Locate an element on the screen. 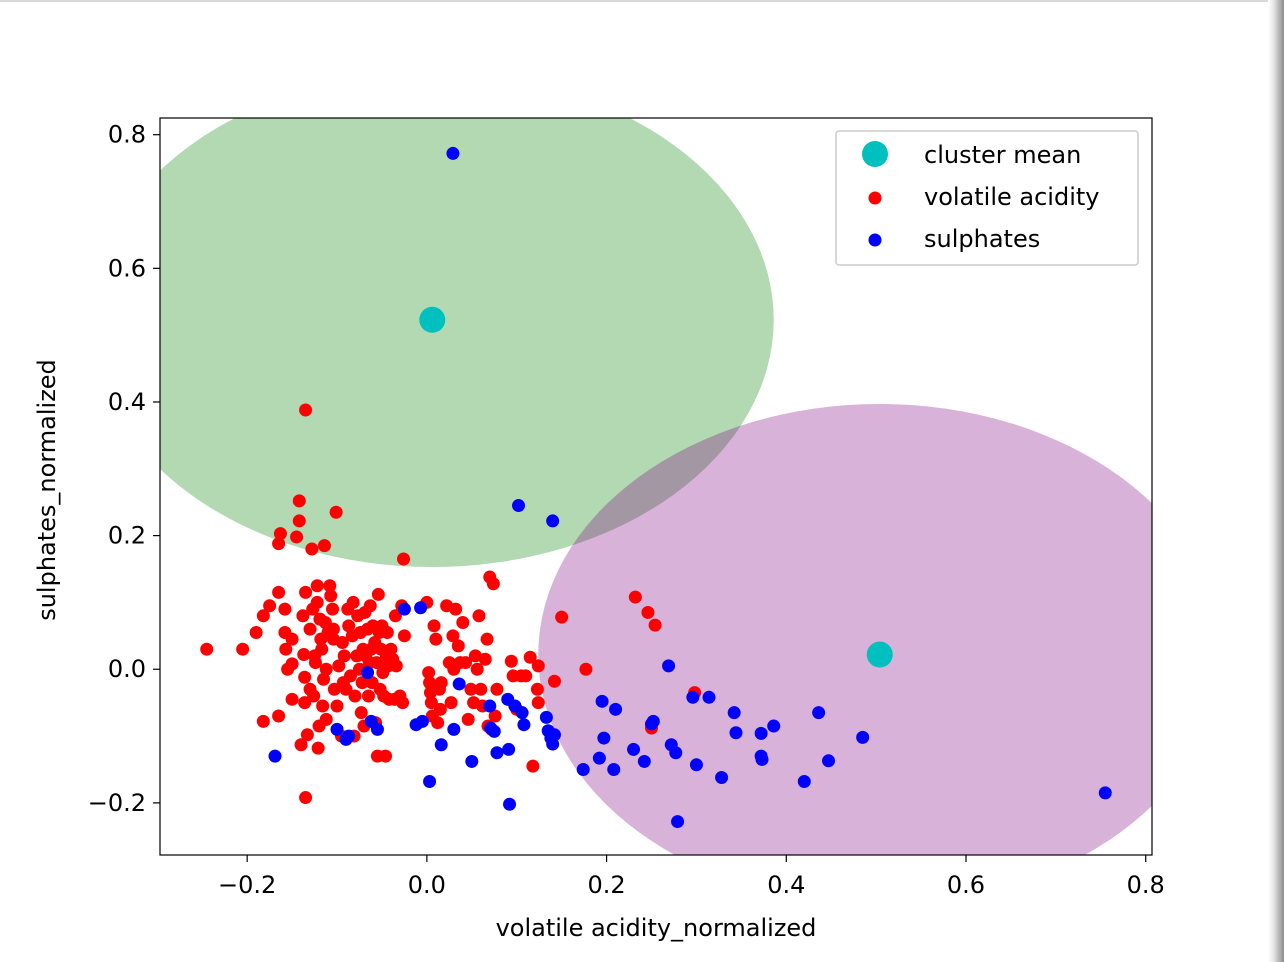 Image resolution: width=1284 pixels, height=962 pixels. x-tick-label: −0.2 is located at coordinates (247, 885).